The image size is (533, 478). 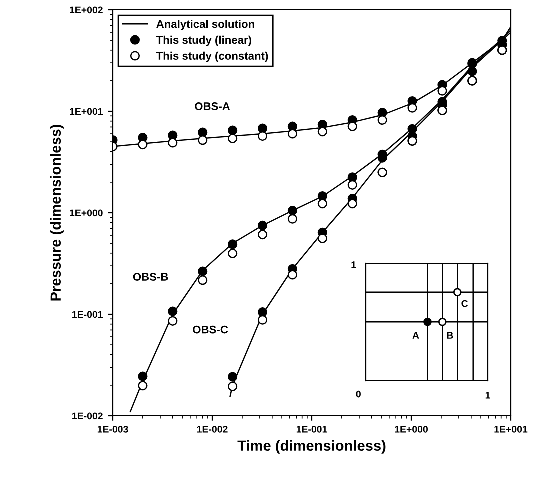 What do you see at coordinates (150, 277) in the screenshot?
I see `annotation: OBS-B` at bounding box center [150, 277].